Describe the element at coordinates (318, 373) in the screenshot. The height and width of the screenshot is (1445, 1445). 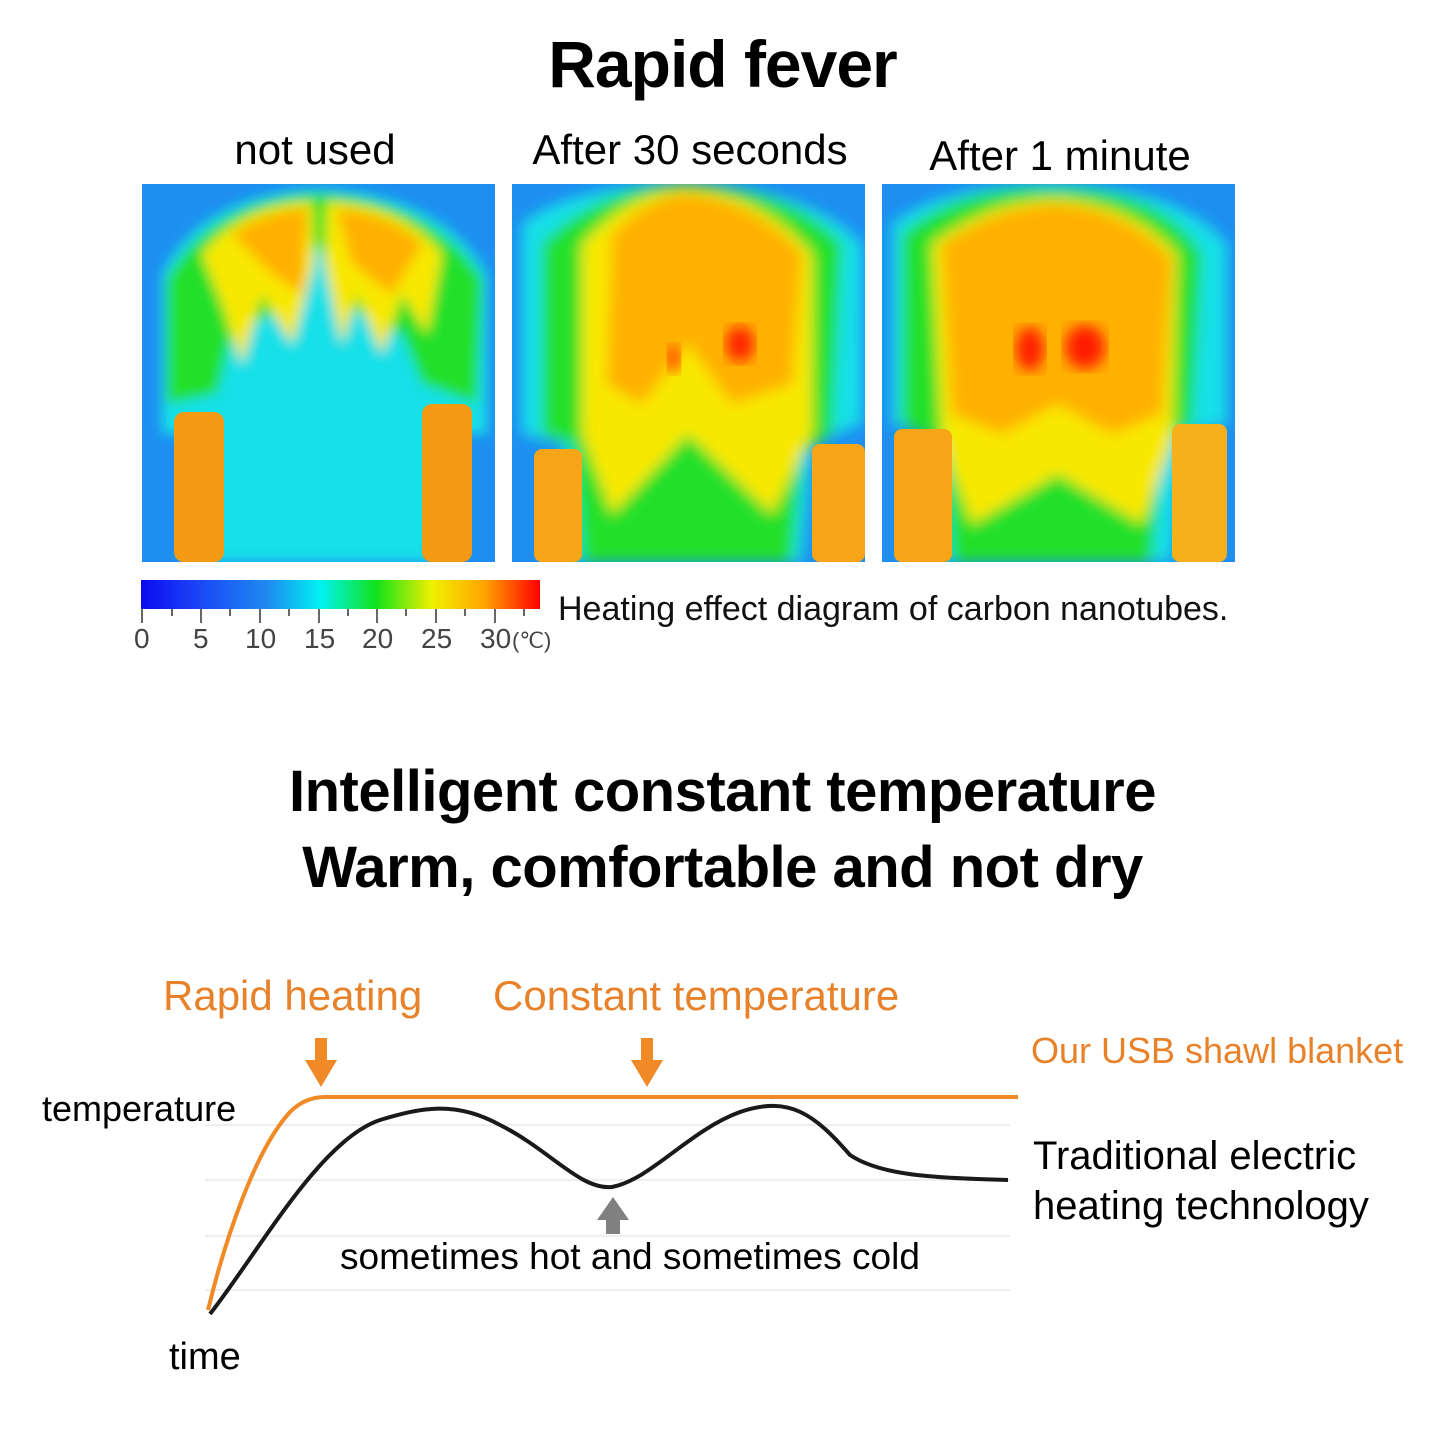
I see `thermal-image-not-used` at that location.